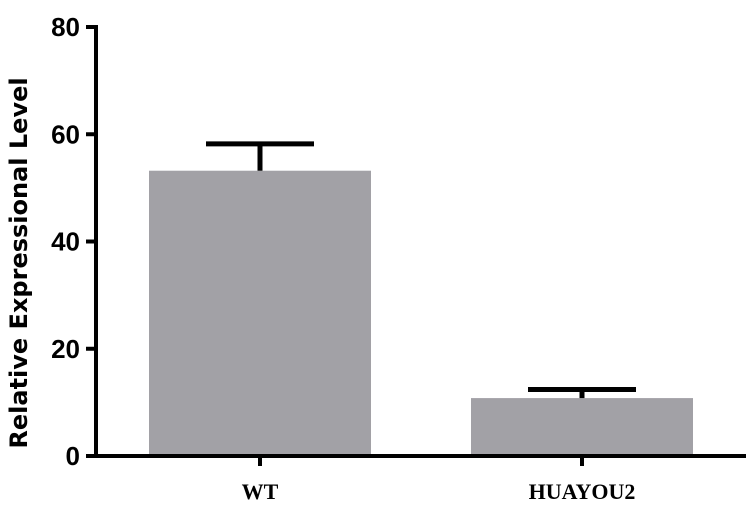  Describe the element at coordinates (65, 134) in the screenshot. I see `y-tick-label: 60` at that location.